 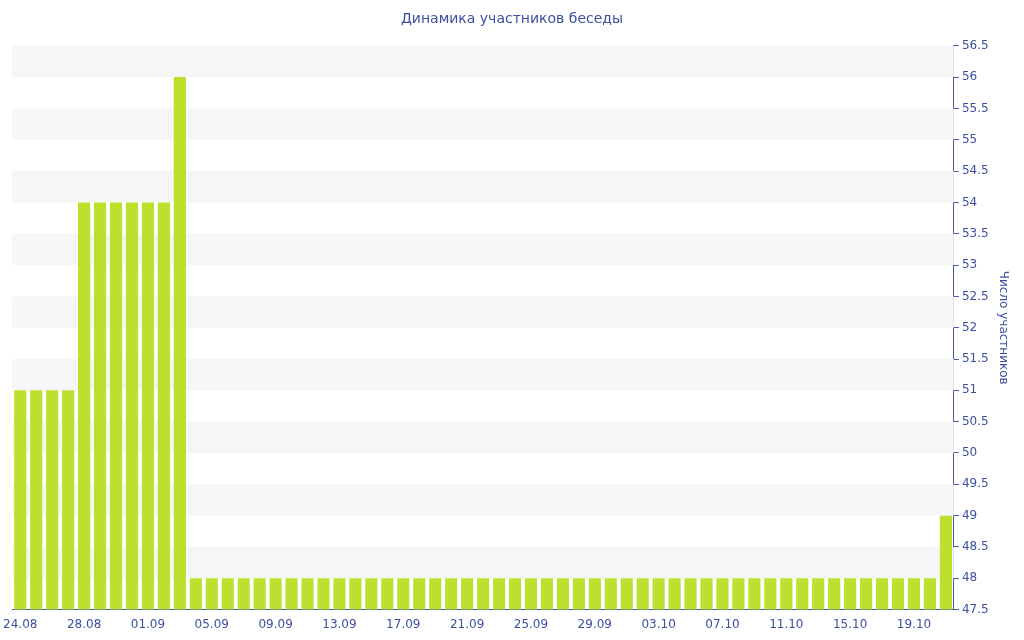 What do you see at coordinates (975, 358) in the screenshot?
I see `y-tick-label: 51.5` at bounding box center [975, 358].